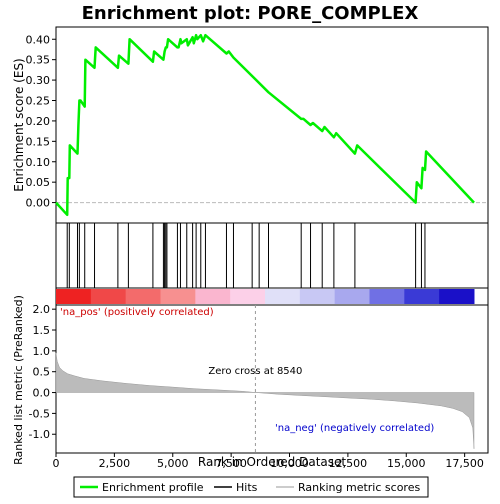  I want to click on hits-panel, so click(272, 255).